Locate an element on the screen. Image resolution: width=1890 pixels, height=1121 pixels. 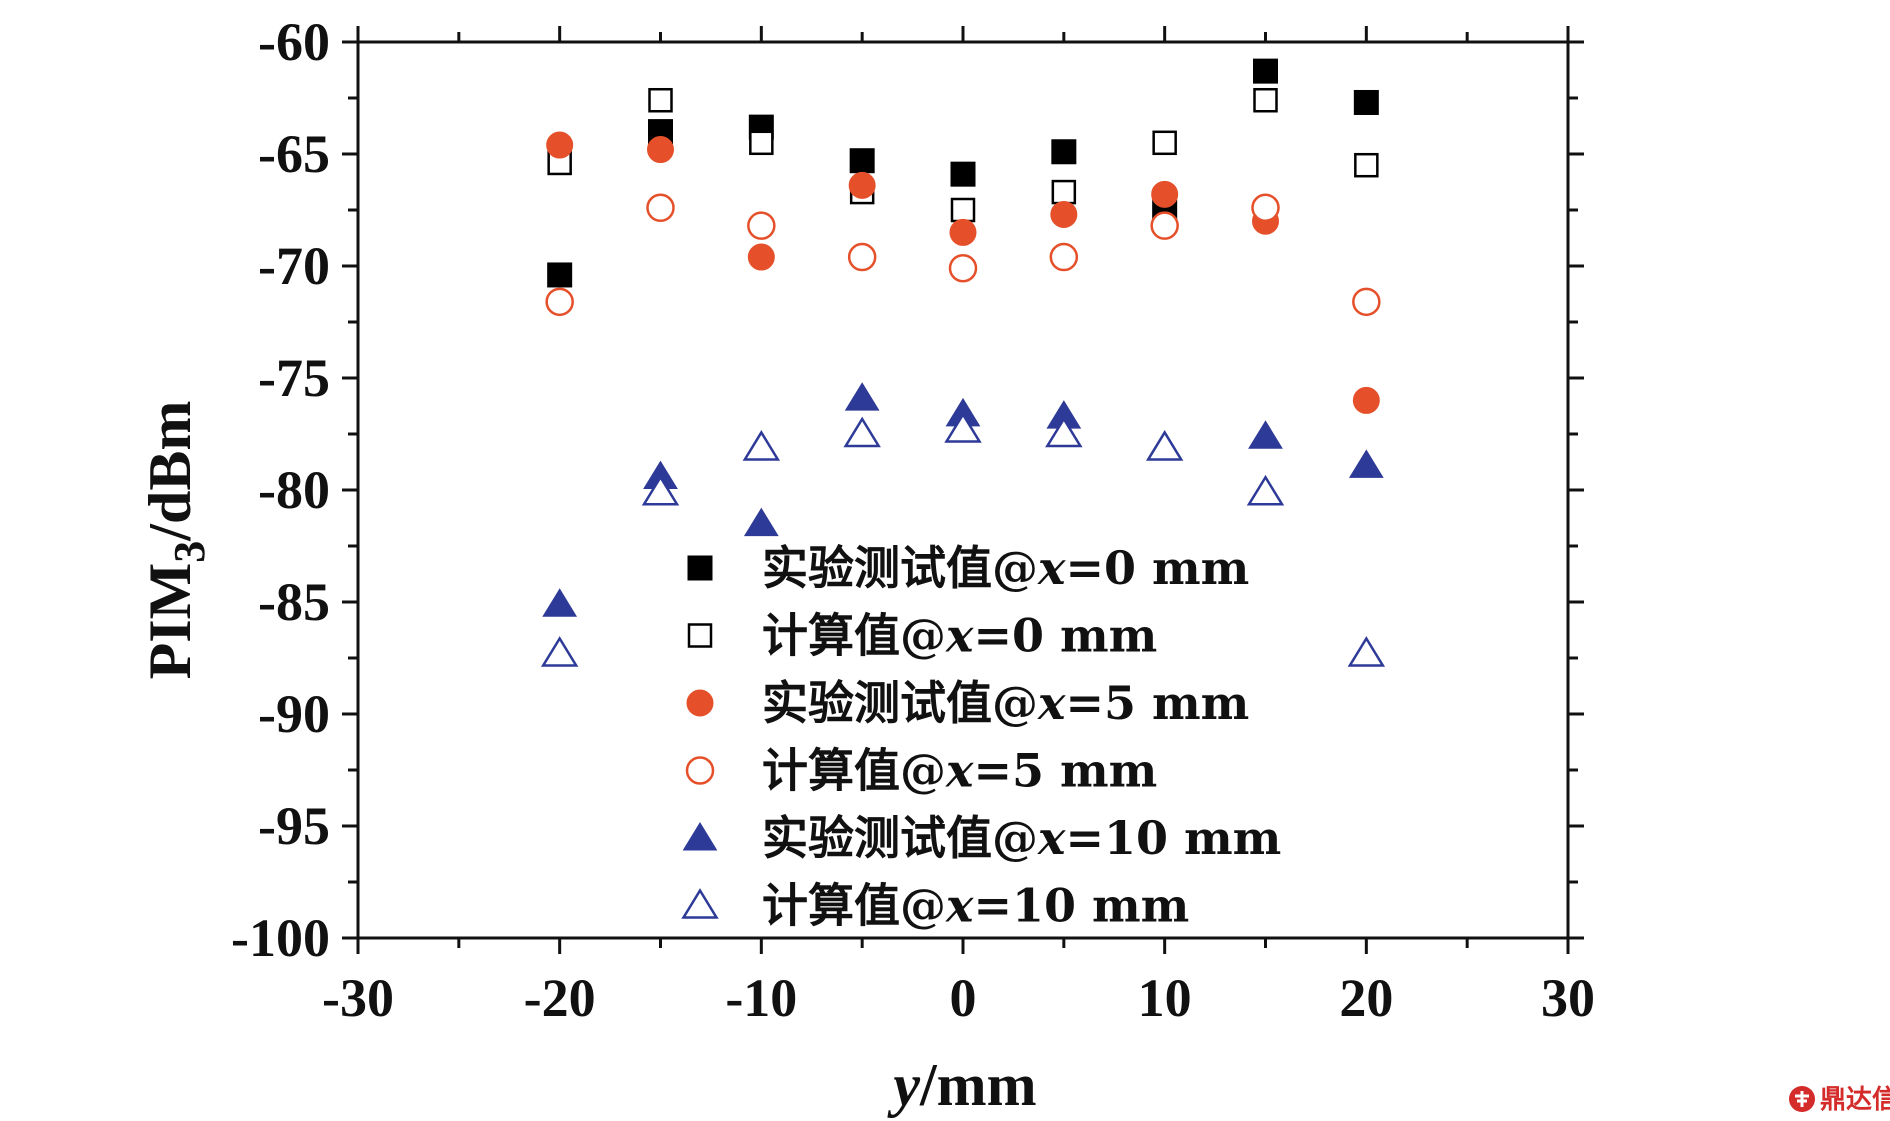
y-axis-title-subscript: 3 is located at coordinates (189, 552).